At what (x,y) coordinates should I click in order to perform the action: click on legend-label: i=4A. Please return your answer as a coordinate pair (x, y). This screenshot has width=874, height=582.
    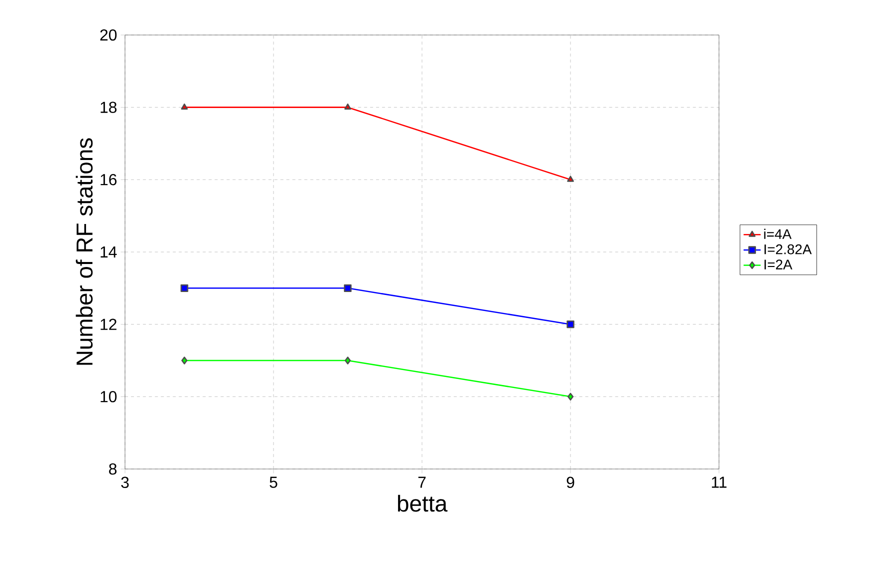
    Looking at the image, I should click on (778, 233).